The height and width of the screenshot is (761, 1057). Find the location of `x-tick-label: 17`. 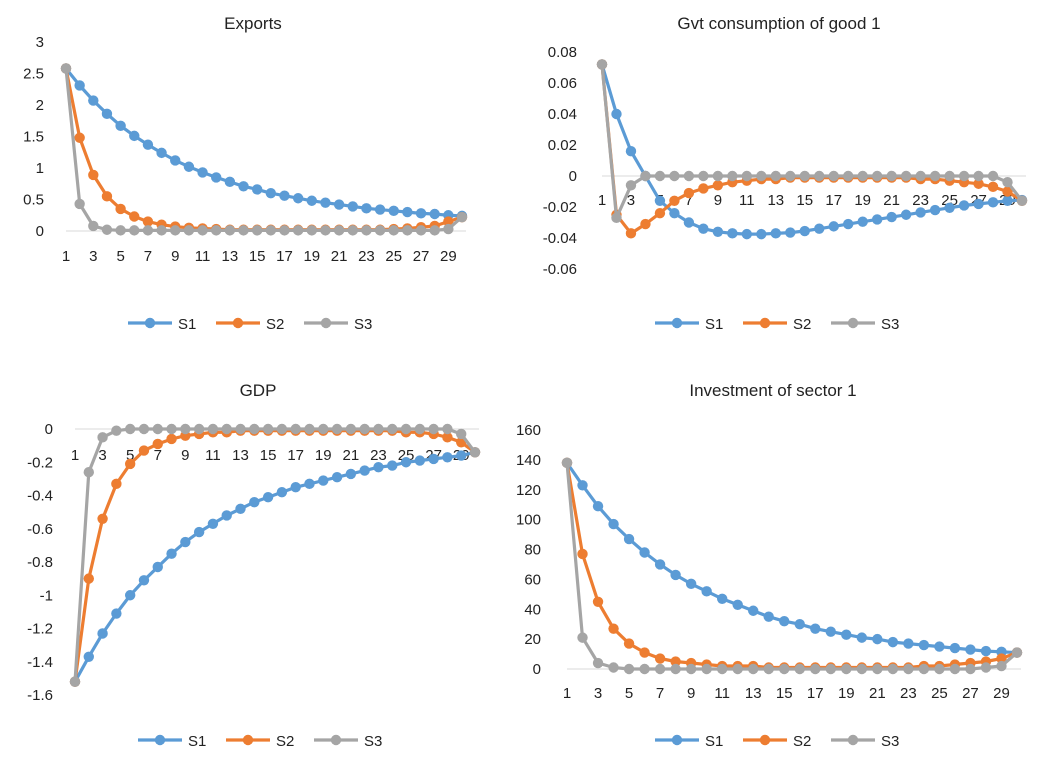

x-tick-label: 17 is located at coordinates (295, 455).